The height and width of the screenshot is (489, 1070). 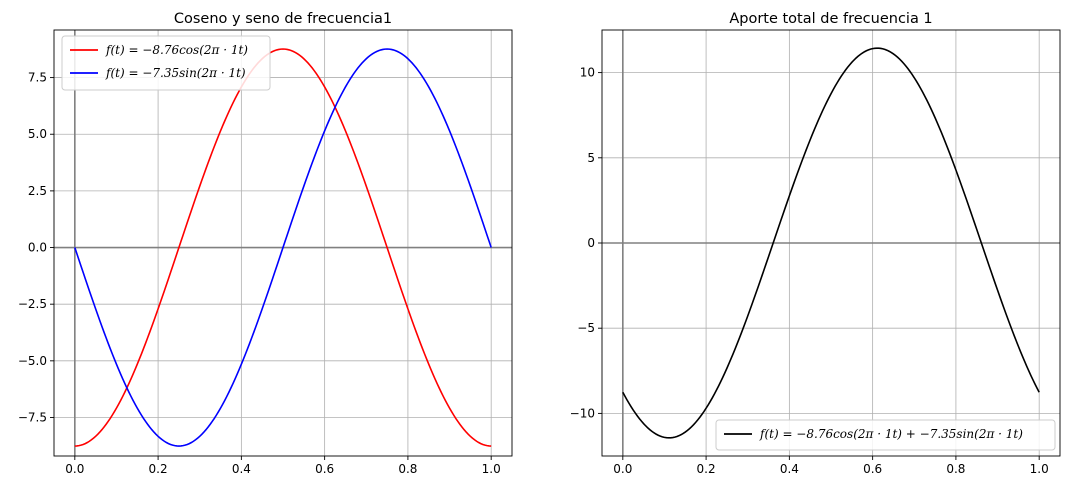 What do you see at coordinates (37, 134) in the screenshot?
I see `y-tick-label: 5.0` at bounding box center [37, 134].